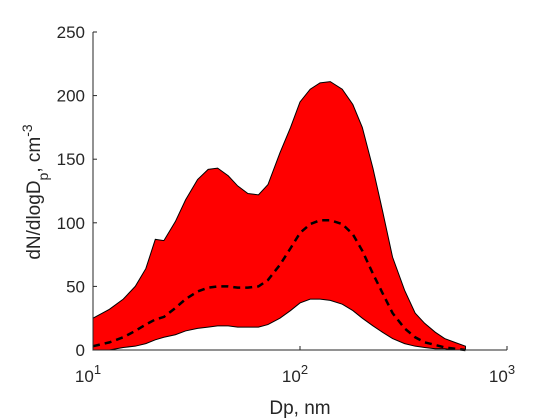 This screenshot has width=560, height=420. What do you see at coordinates (34, 219) in the screenshot?
I see `y-axis-title-main: dN/dlogD` at bounding box center [34, 219].